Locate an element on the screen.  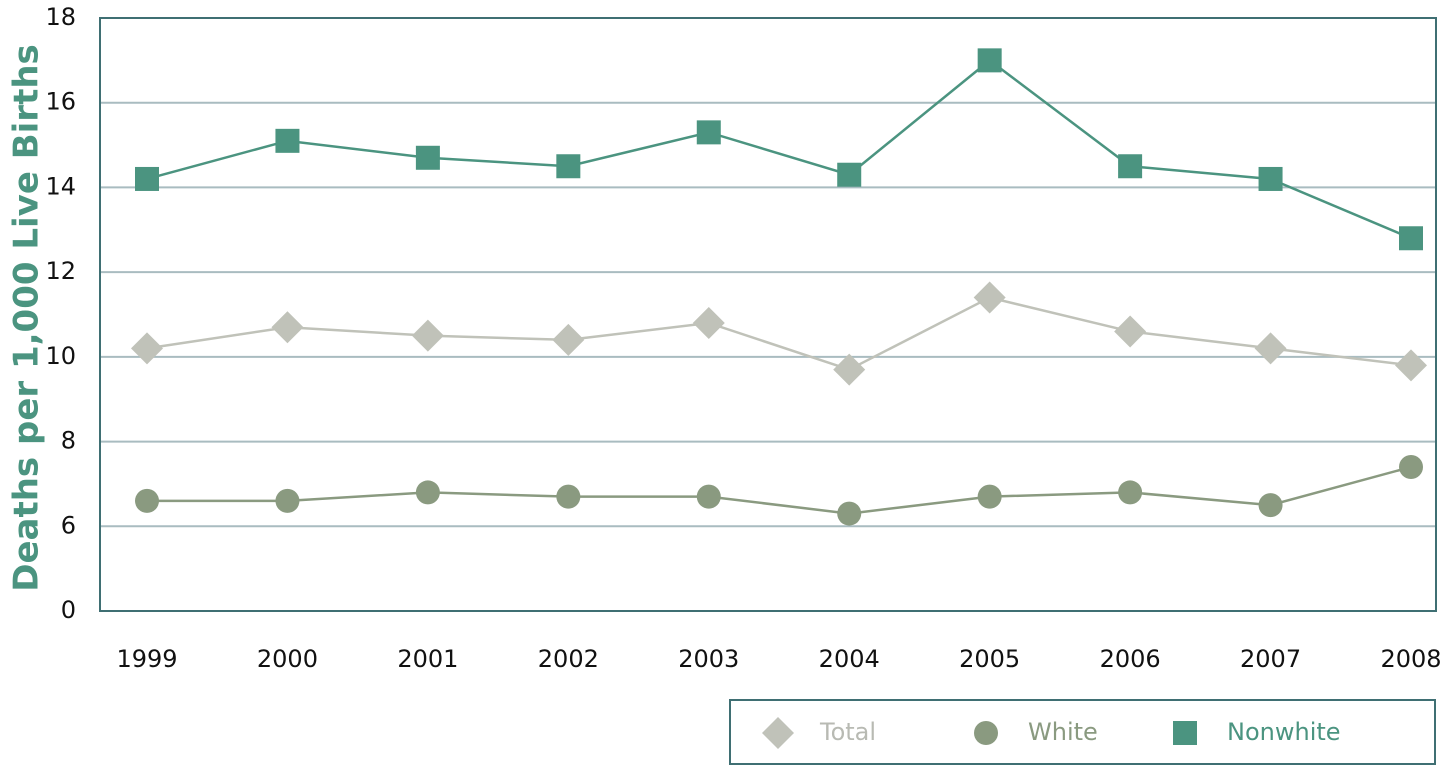
x-tick-label: 2004 is located at coordinates (849, 659).